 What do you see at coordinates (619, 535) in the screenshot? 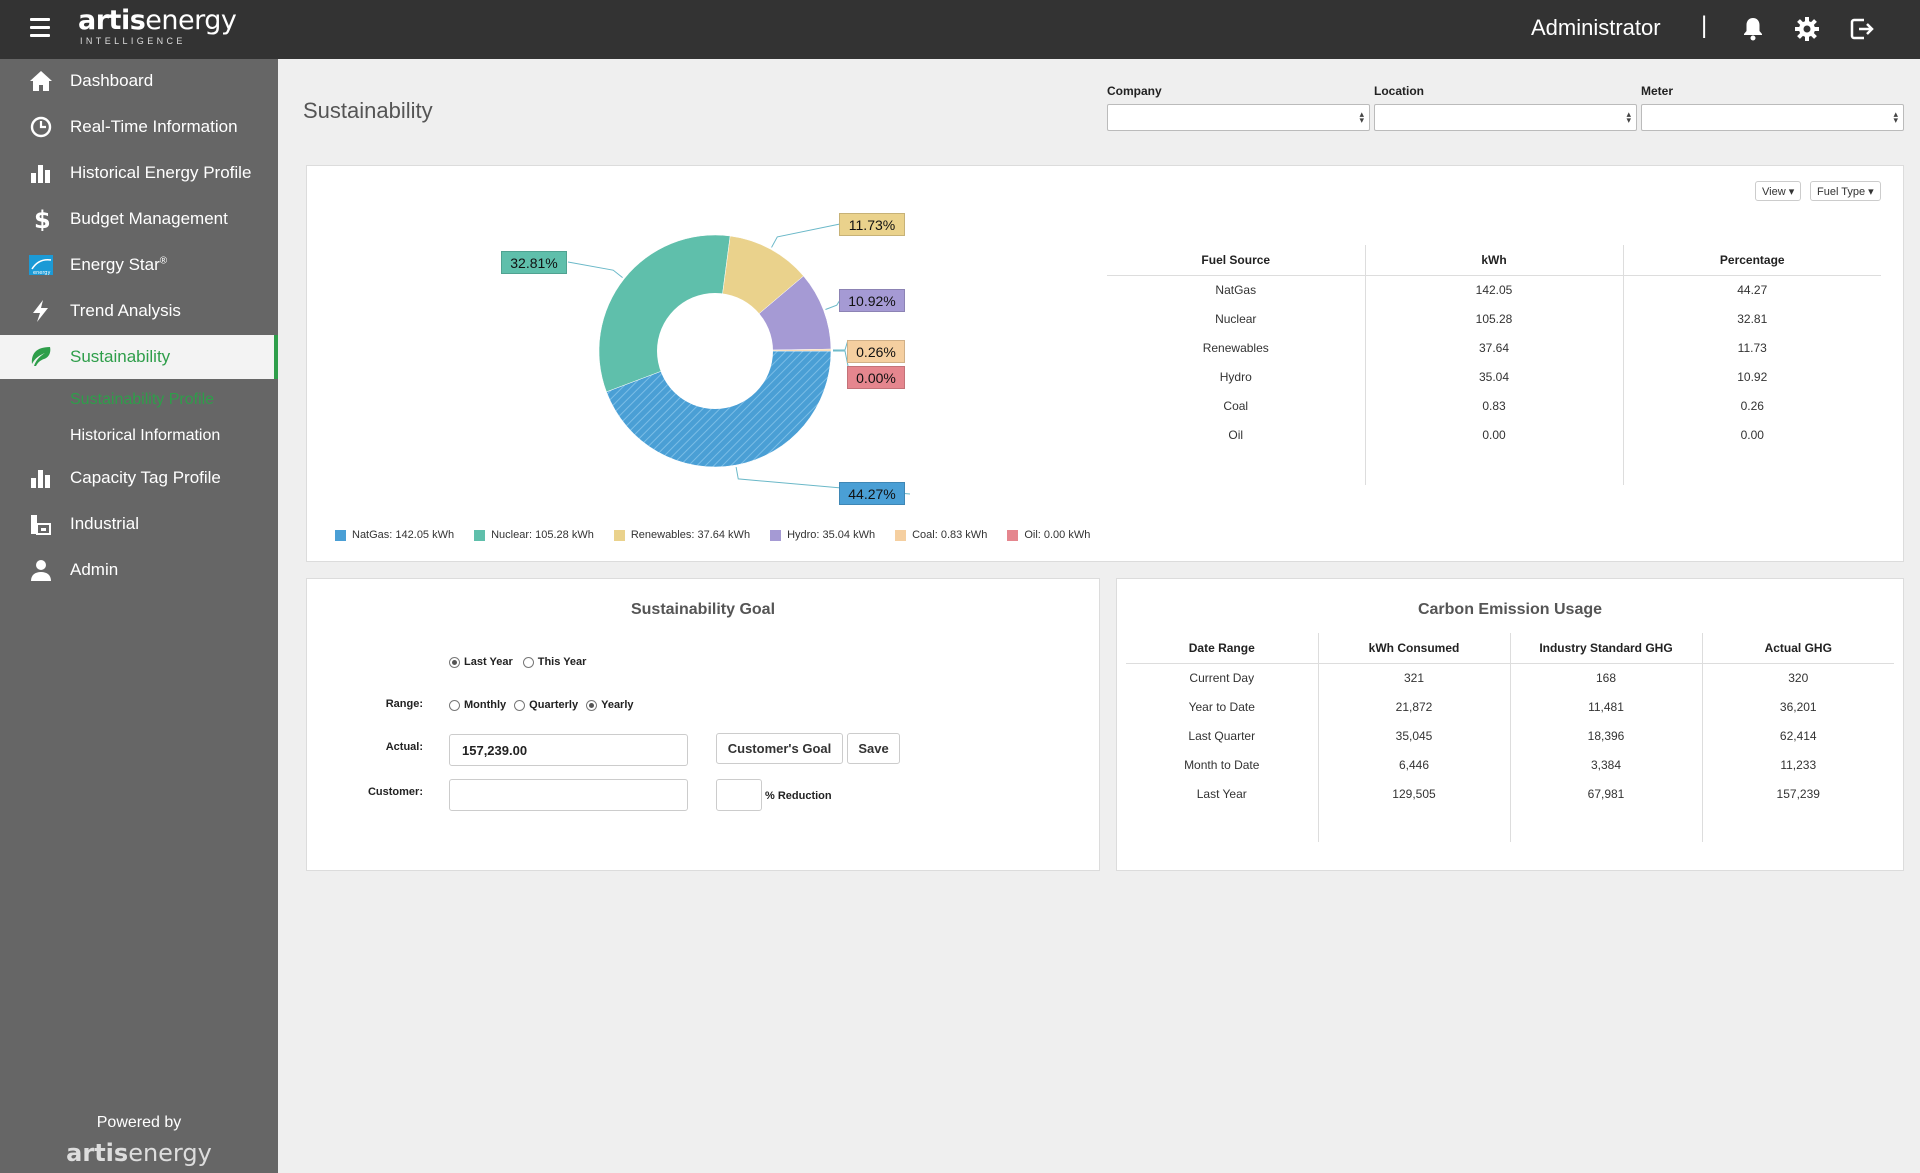
I see `legend-swatch` at bounding box center [619, 535].